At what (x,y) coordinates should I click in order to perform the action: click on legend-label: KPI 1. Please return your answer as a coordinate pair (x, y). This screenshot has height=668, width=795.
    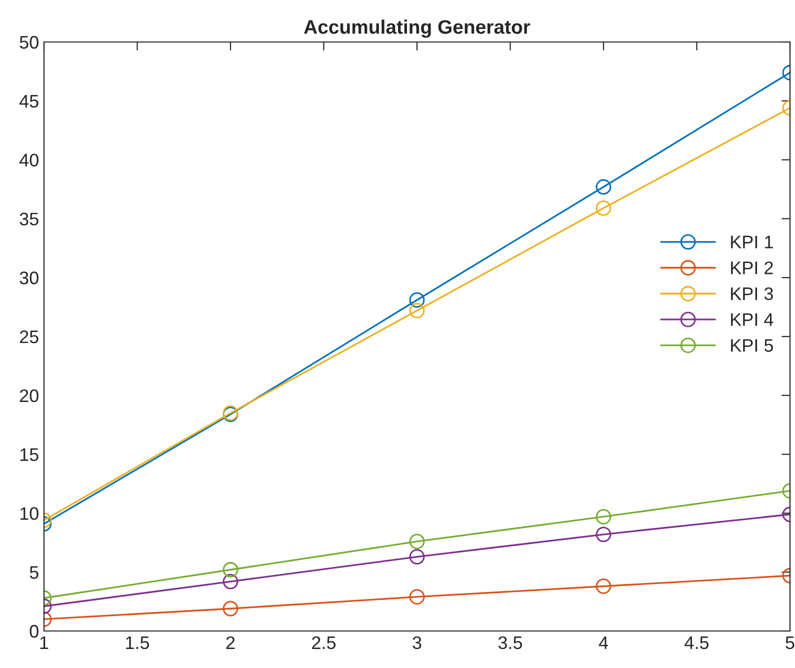
    Looking at the image, I should click on (752, 242).